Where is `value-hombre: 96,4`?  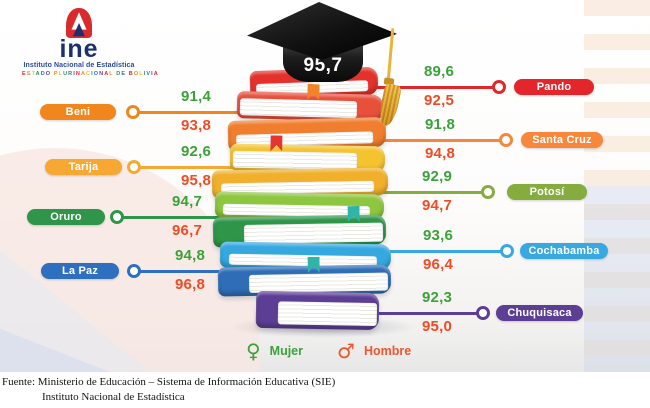 value-hombre: 96,4 is located at coordinates (438, 264).